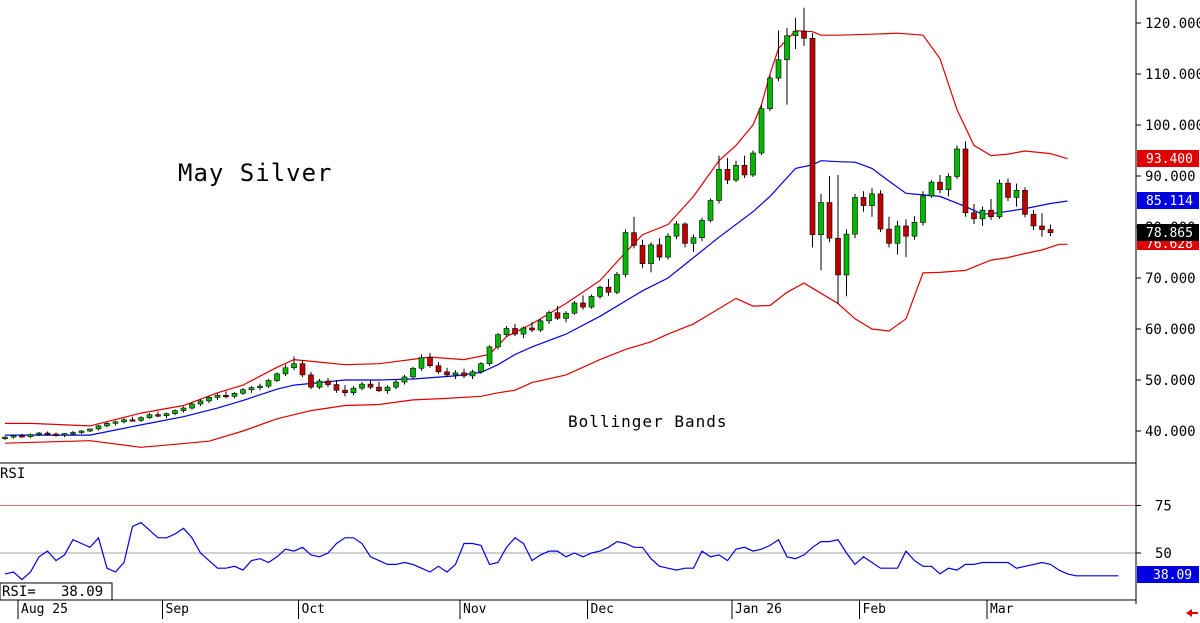  What do you see at coordinates (52, 592) in the screenshot?
I see `rsi-readout: RSI= 38.09` at bounding box center [52, 592].